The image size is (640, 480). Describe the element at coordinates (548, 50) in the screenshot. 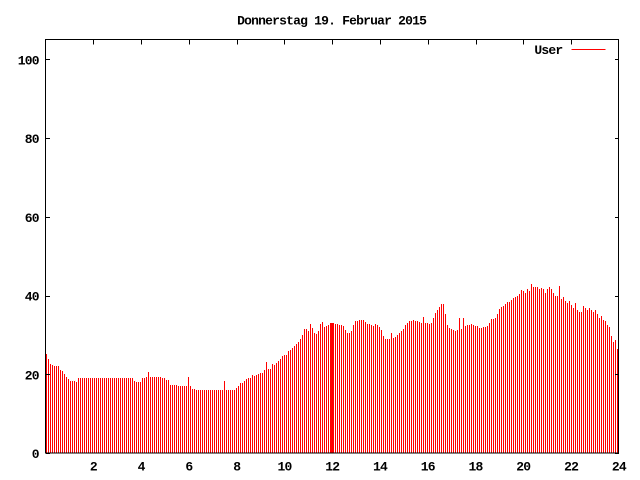

I see `svg-text: User` at that location.